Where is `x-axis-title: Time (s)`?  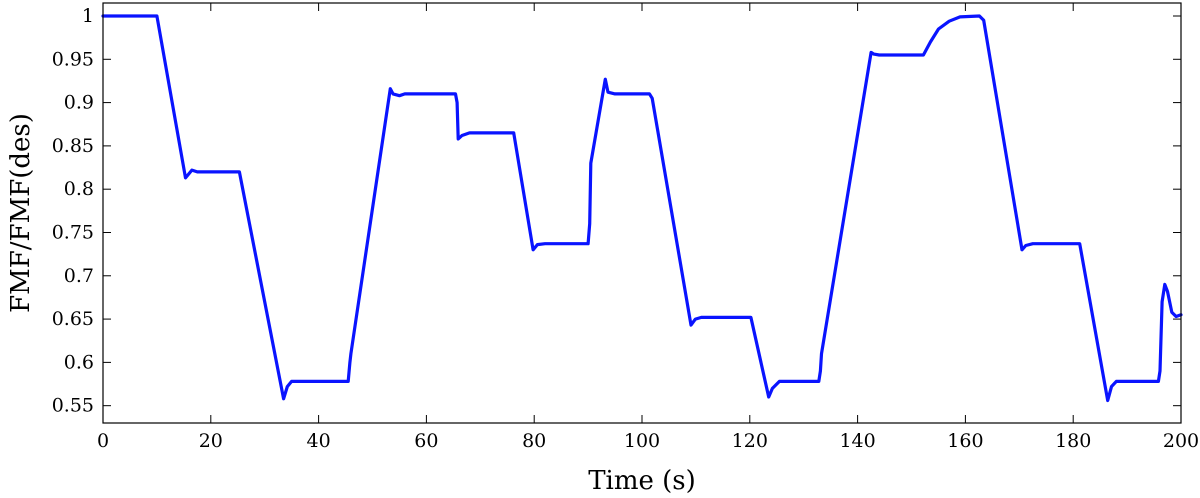
x-axis-title: Time (s) is located at coordinates (642, 481).